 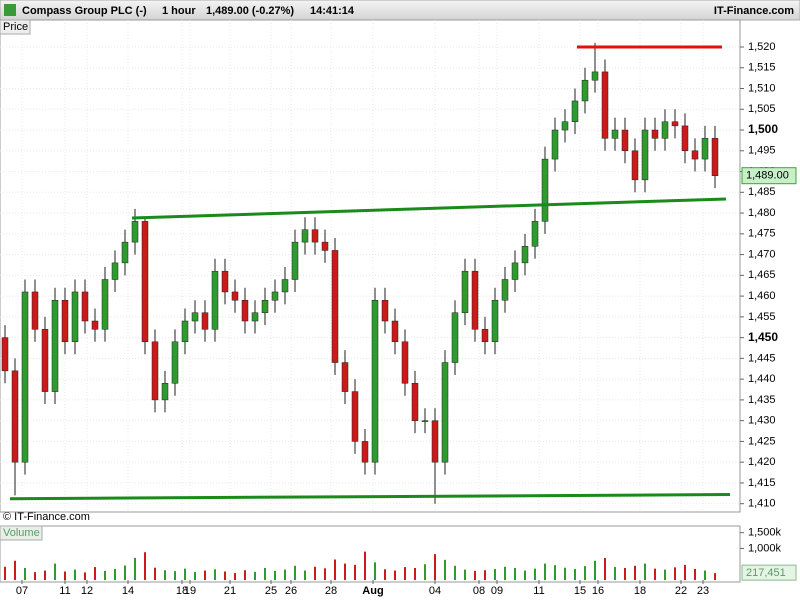 I want to click on header-interval: 1 hour, so click(x=179, y=11).